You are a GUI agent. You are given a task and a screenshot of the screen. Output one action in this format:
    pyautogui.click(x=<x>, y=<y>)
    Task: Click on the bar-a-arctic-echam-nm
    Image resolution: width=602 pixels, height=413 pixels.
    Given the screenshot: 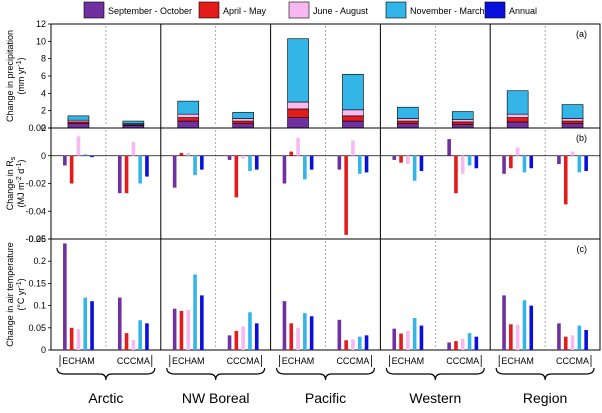 What is the action you would take?
    pyautogui.click(x=78, y=118)
    